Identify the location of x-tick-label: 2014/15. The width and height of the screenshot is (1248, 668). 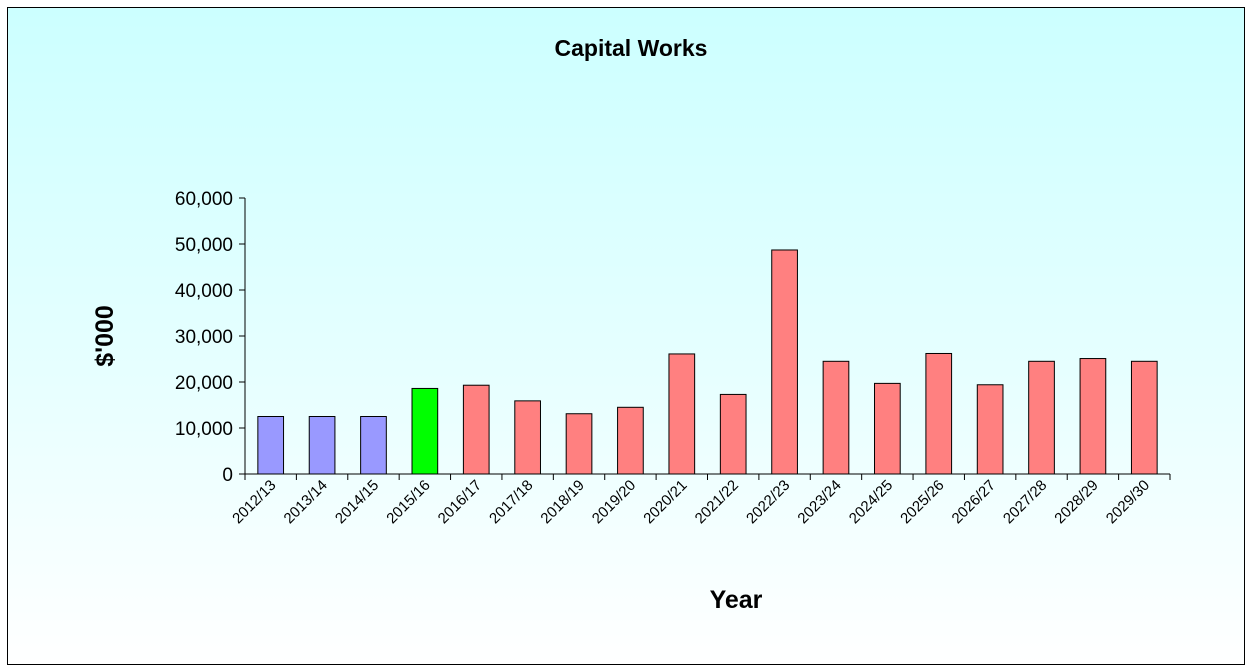
(357, 502).